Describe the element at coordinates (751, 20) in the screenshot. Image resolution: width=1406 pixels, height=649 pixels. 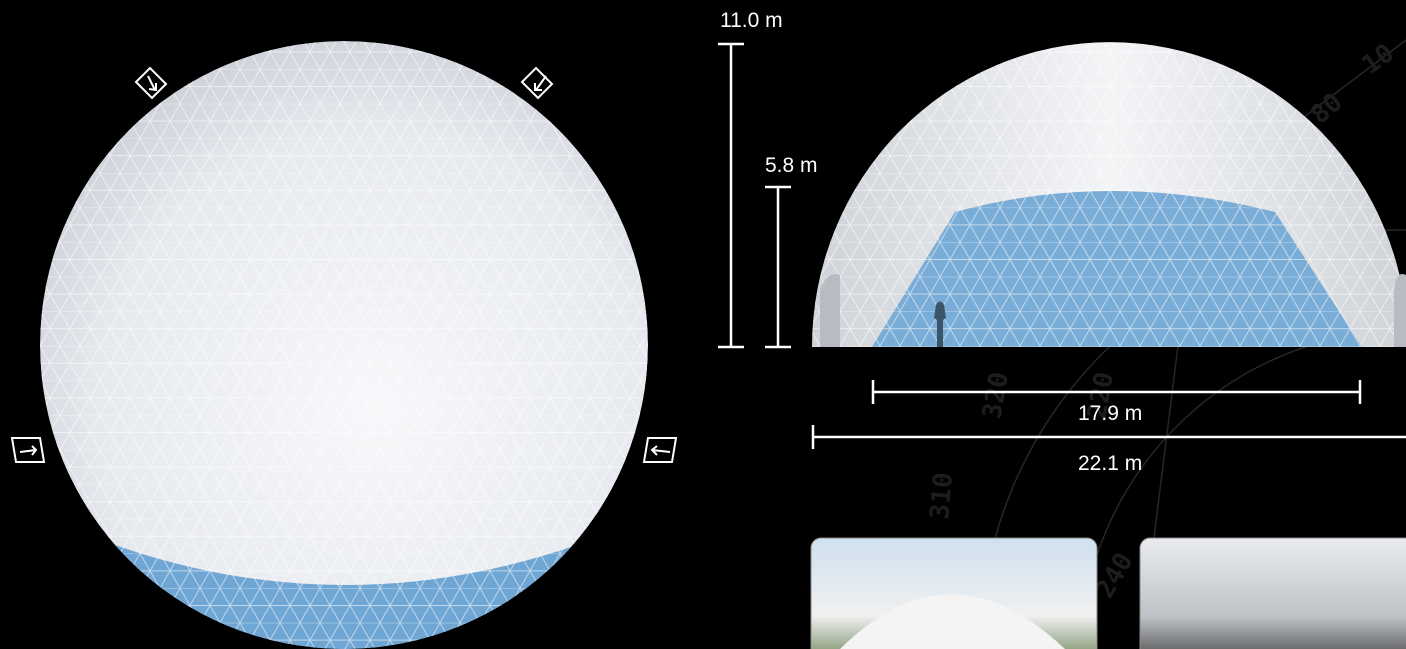
I see `height-label: 11.0 m` at that location.